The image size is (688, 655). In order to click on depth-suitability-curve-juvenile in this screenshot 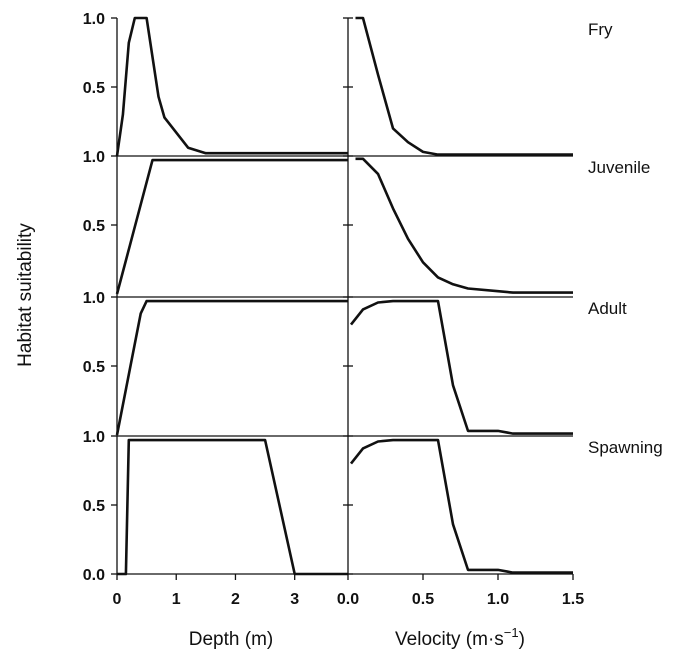, I will do `click(231, 226)`.